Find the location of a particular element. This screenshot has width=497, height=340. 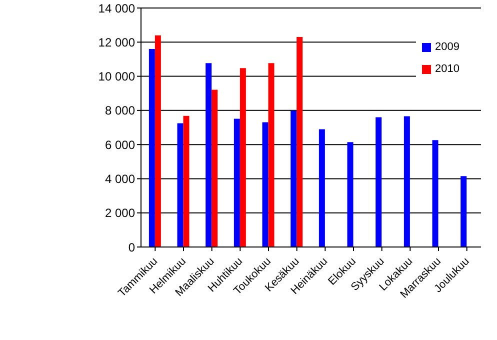

y-tick-label: 2 000 is located at coordinates (120, 213).